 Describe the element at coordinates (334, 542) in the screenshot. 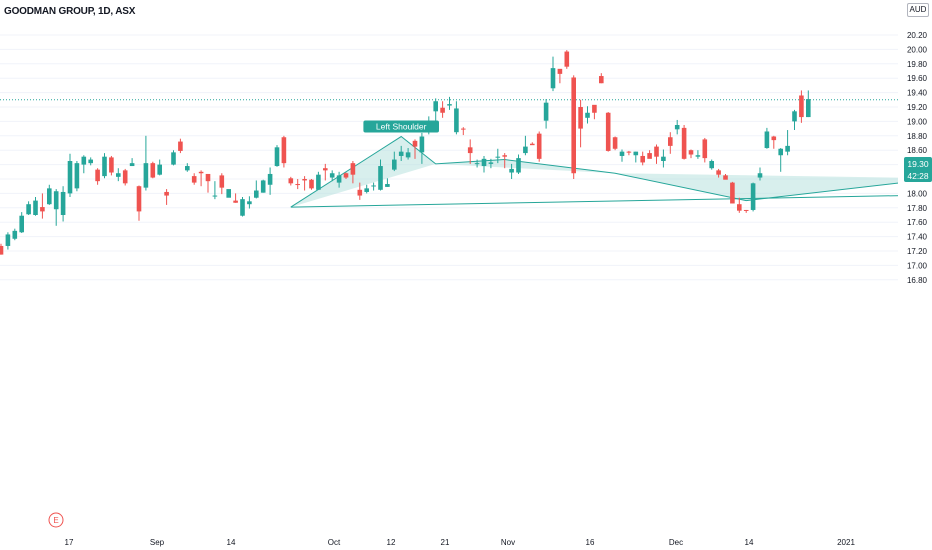

I see `x-tick-label: Oct` at that location.